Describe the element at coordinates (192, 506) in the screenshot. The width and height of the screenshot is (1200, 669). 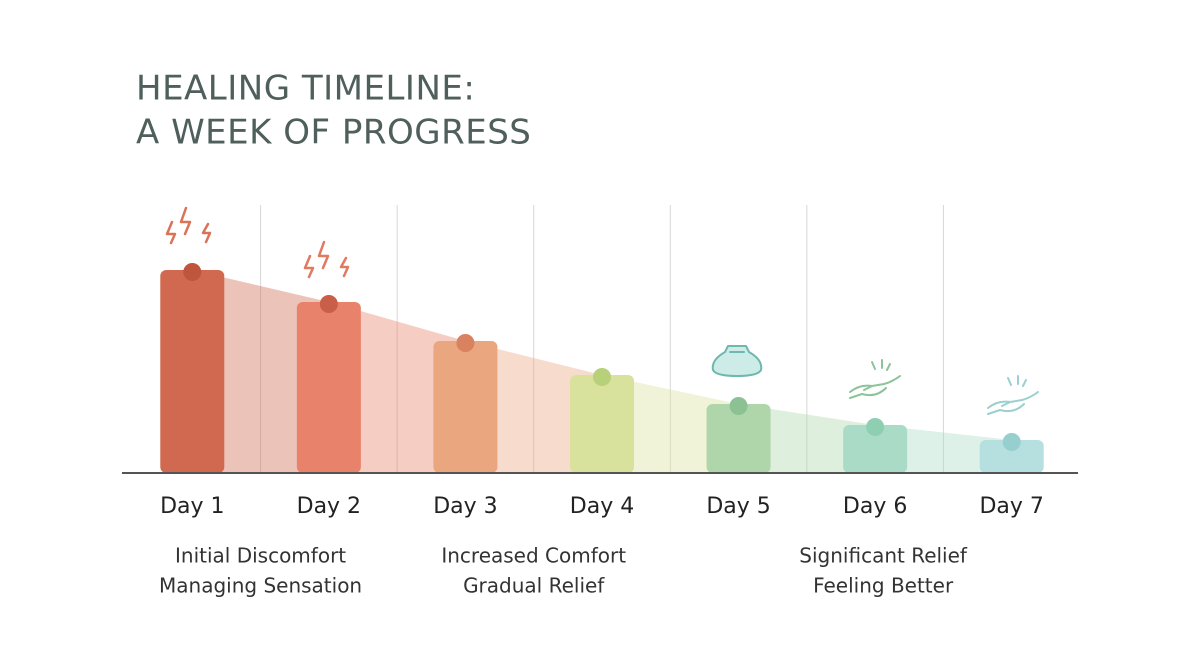
I see `x-tick-label: Day 1` at that location.